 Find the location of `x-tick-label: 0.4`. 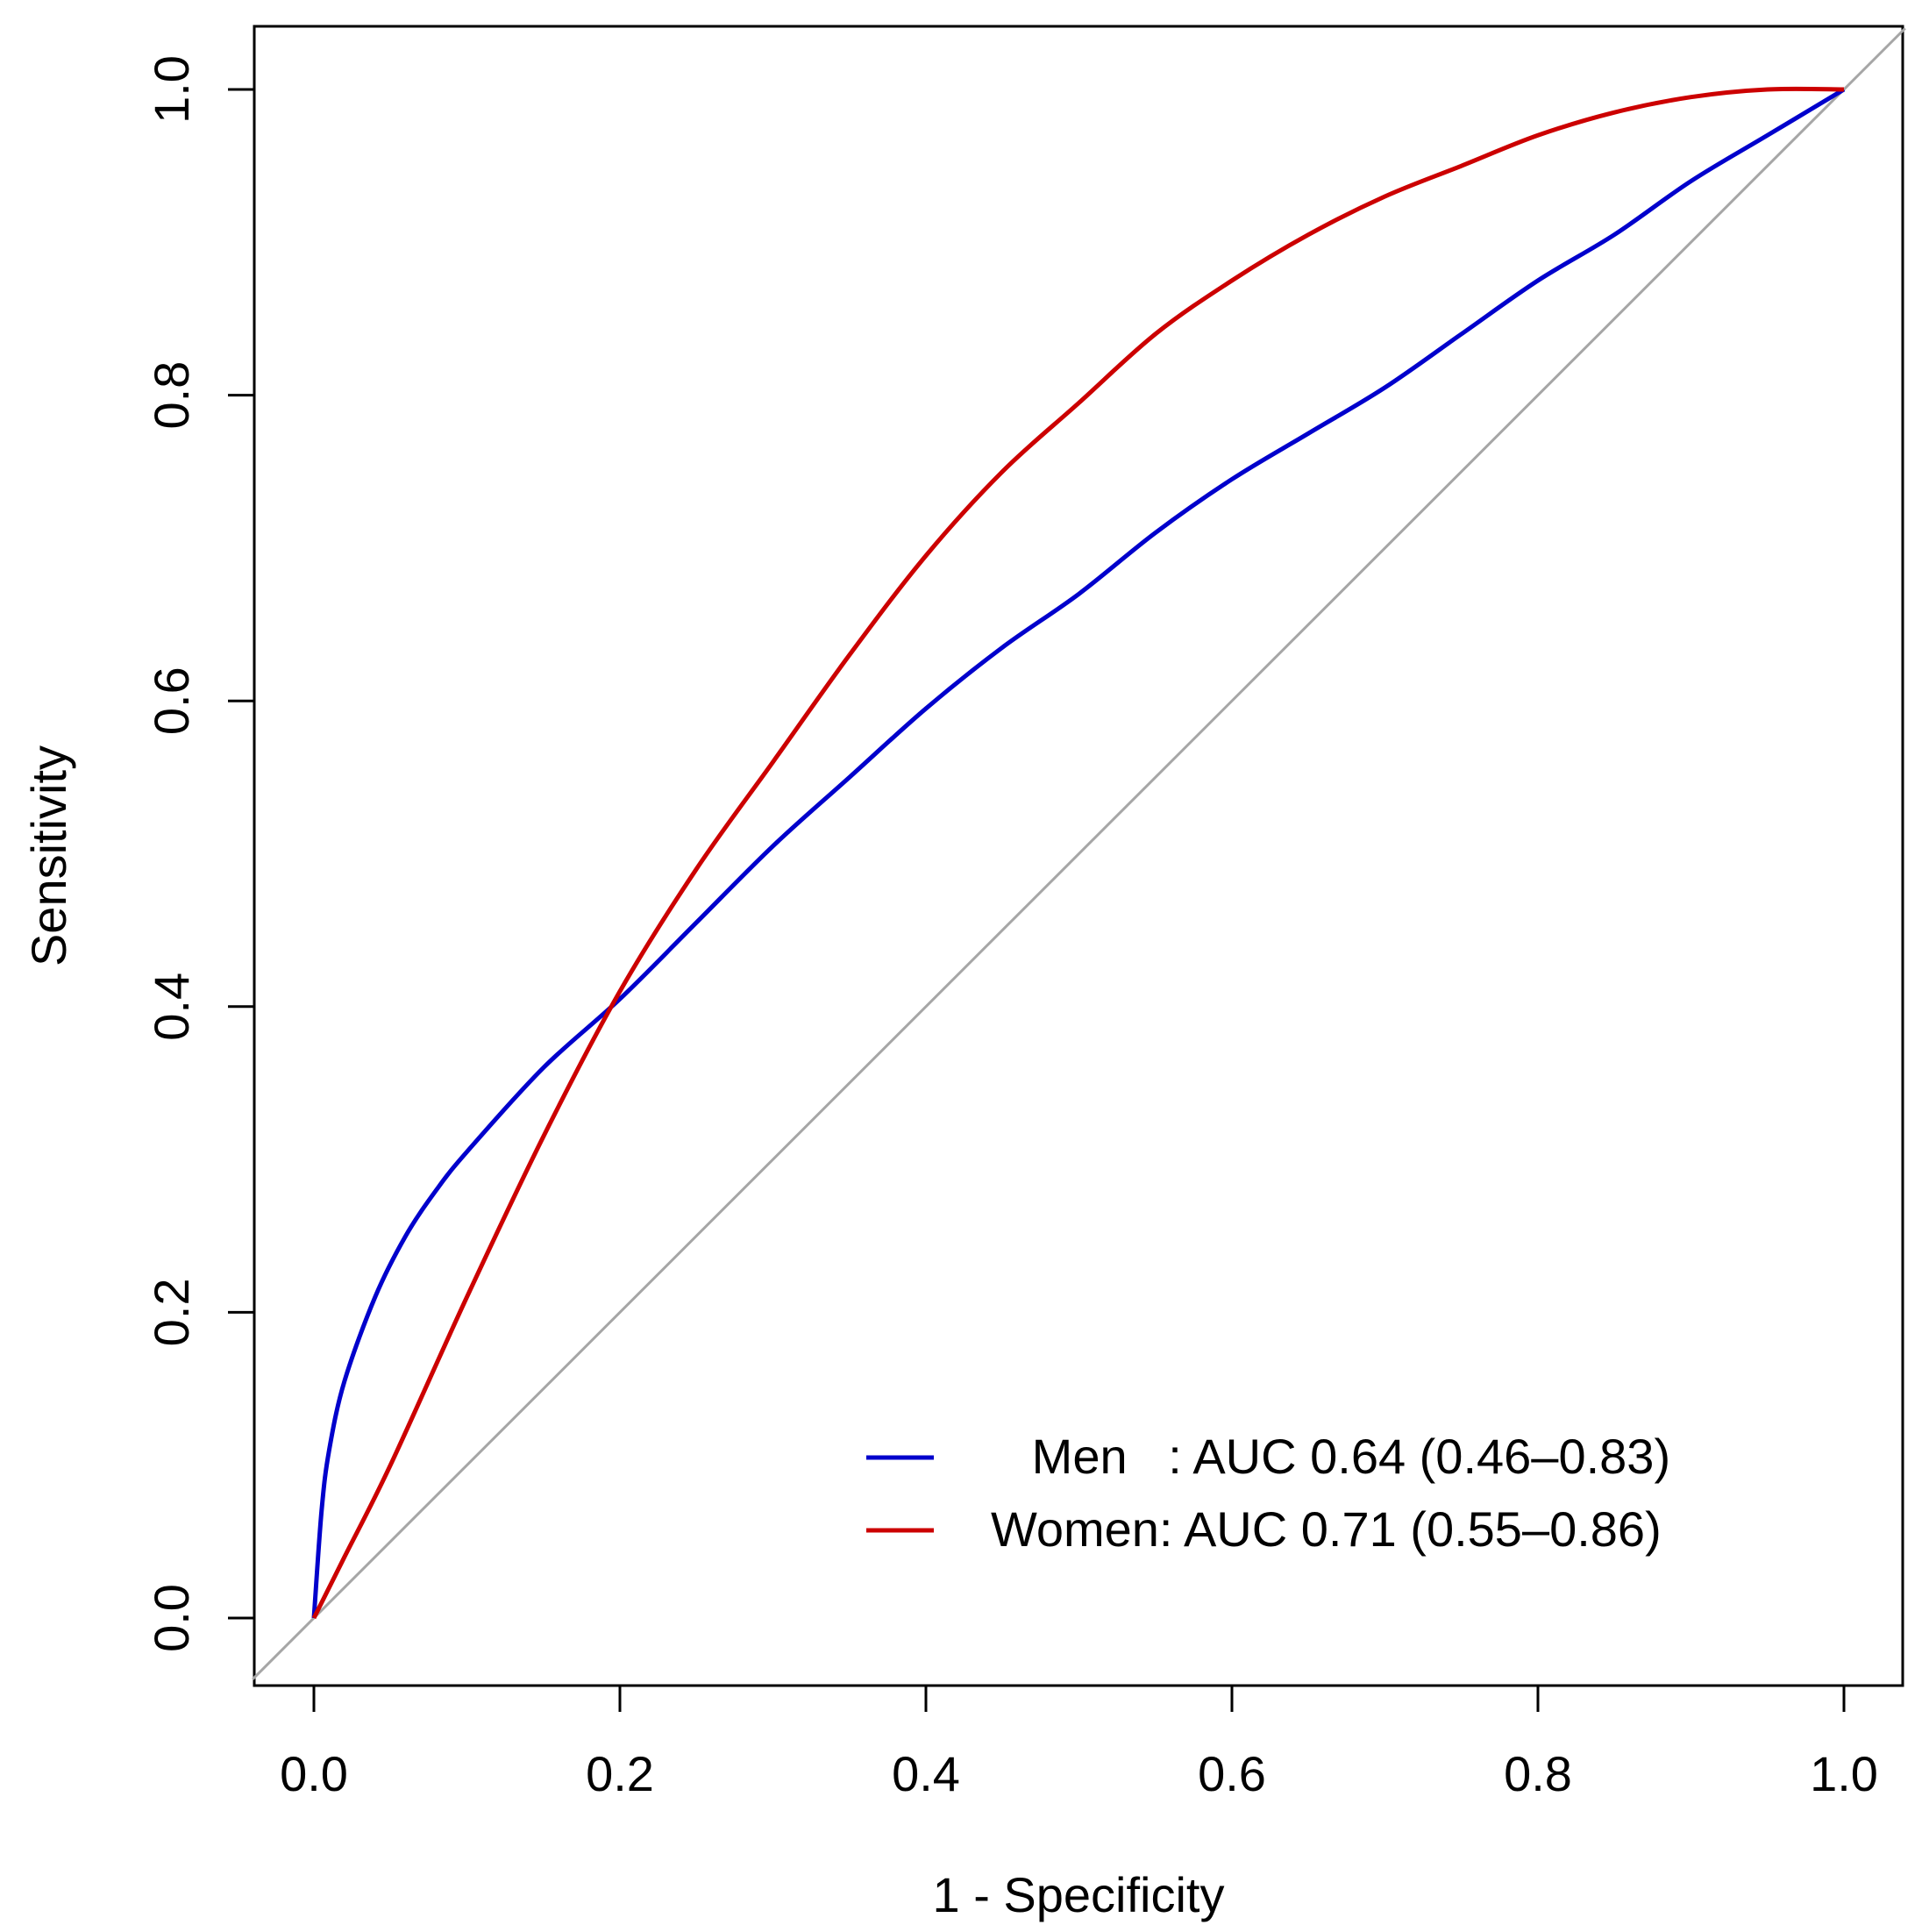

x-tick-label: 0.4 is located at coordinates (926, 1774).